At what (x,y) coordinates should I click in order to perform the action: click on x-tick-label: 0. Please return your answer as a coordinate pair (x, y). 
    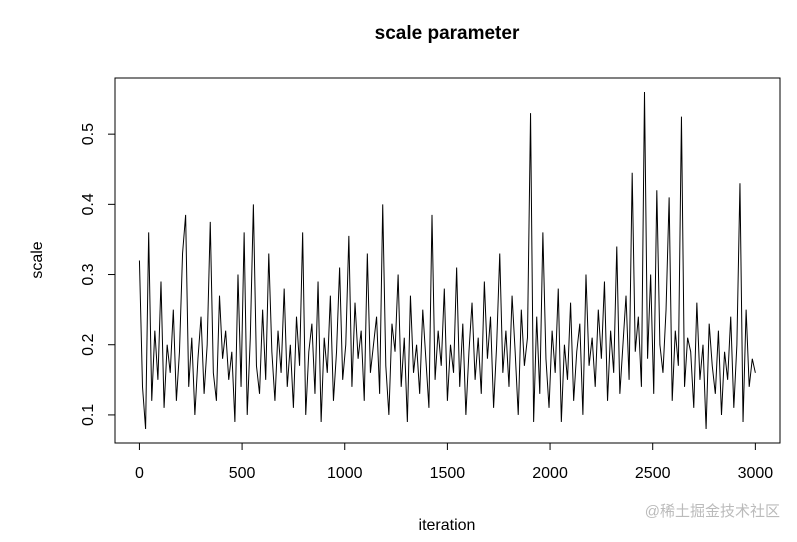
    Looking at the image, I should click on (139, 473).